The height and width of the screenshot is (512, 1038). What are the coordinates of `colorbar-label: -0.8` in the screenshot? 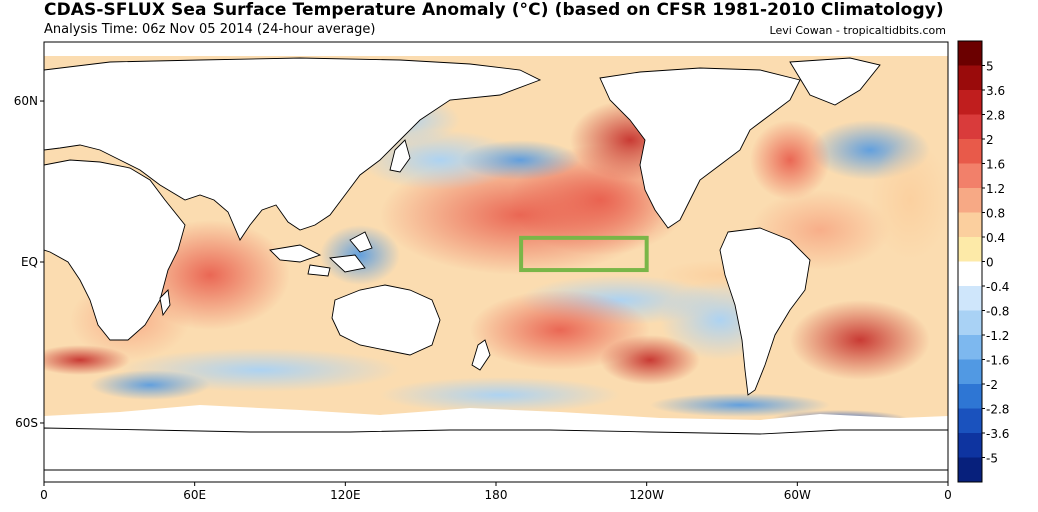 It's located at (997, 312).